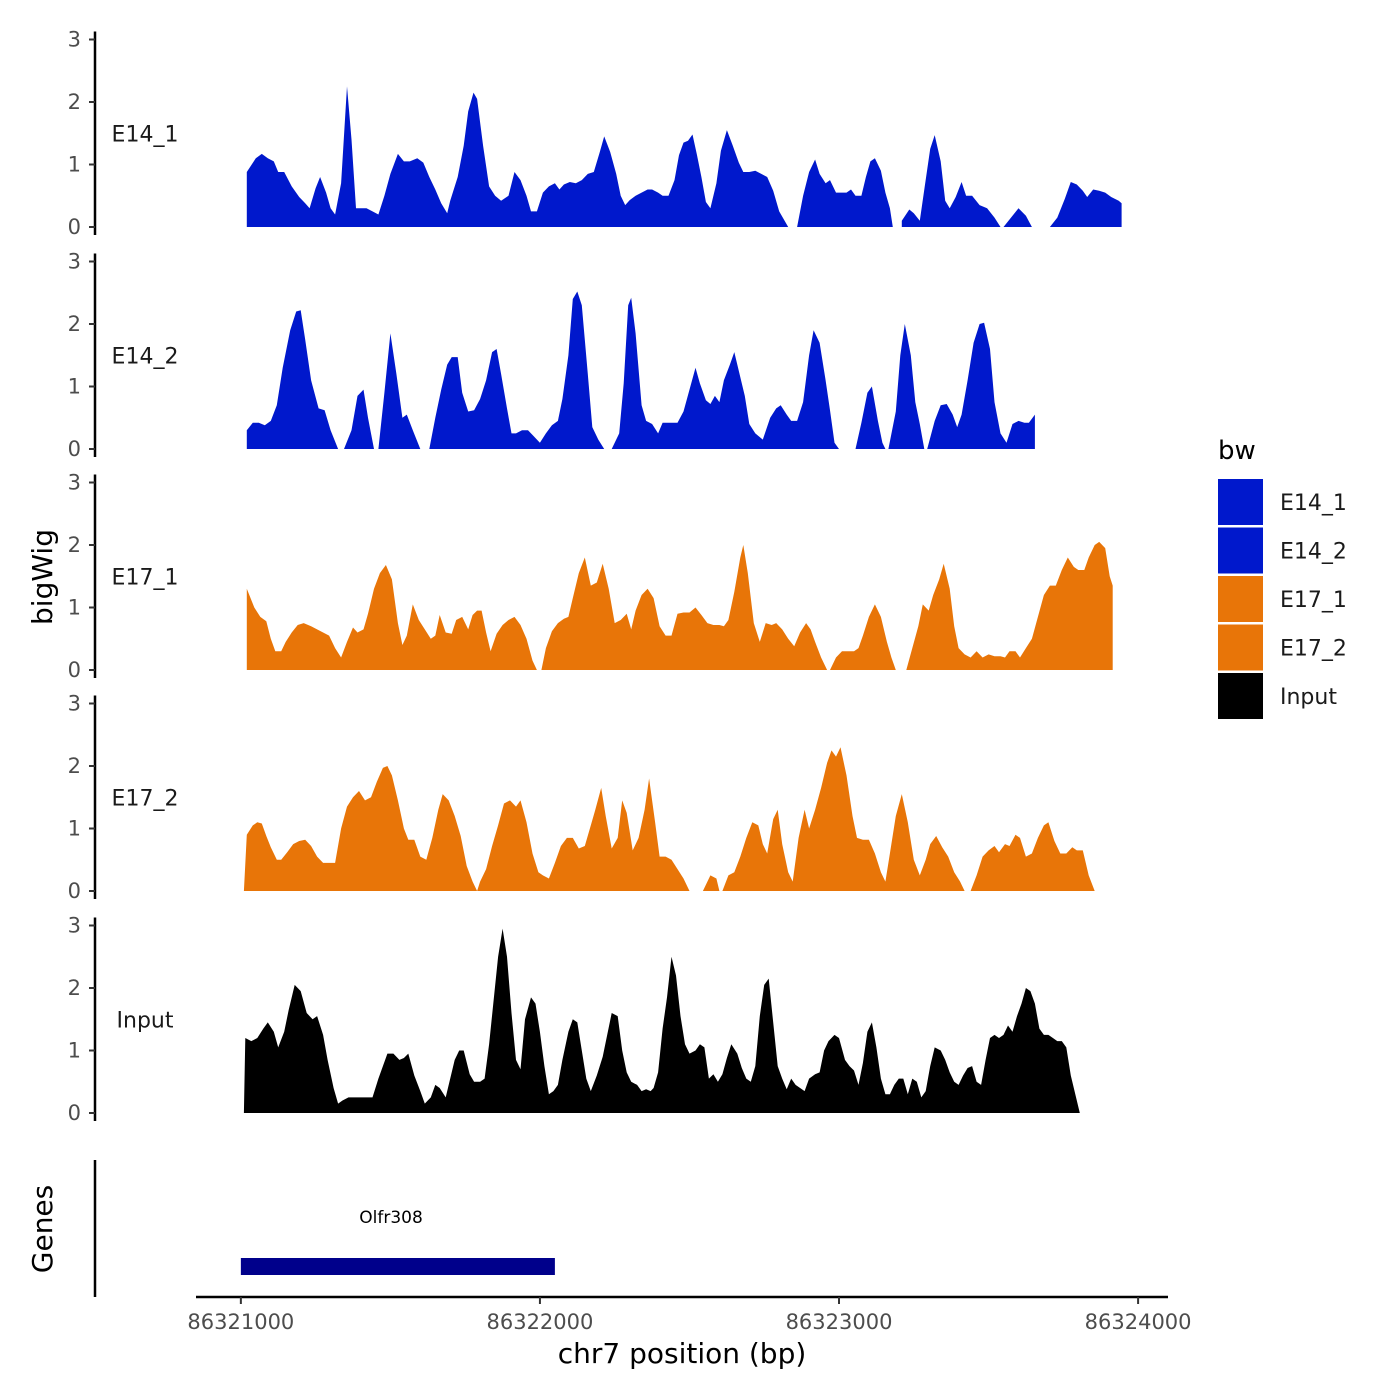 This screenshot has width=1400, height=1400. I want to click on legend-item: E17_2, so click(1282, 647).